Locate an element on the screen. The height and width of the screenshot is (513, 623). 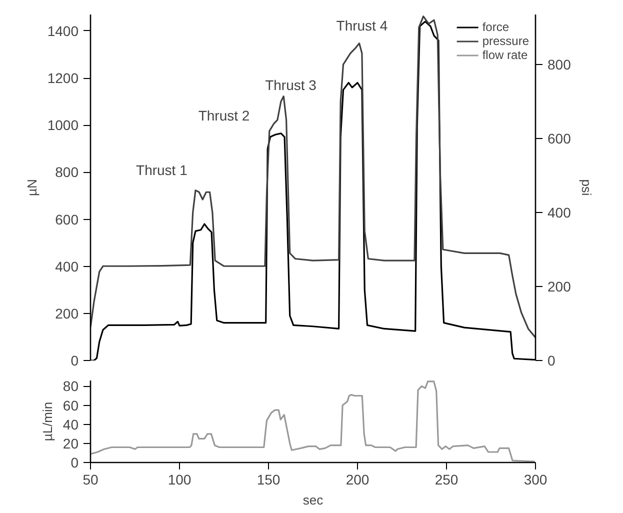
y-tick-label: 400 is located at coordinates (67, 266).